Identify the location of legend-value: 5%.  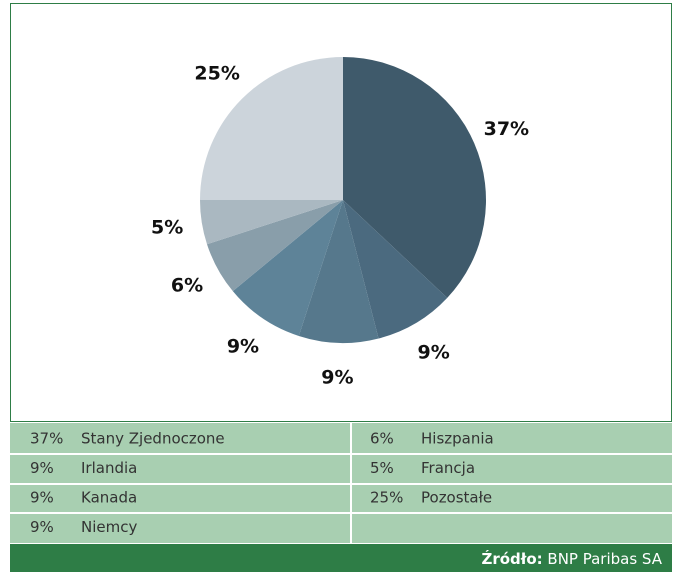
(382, 468).